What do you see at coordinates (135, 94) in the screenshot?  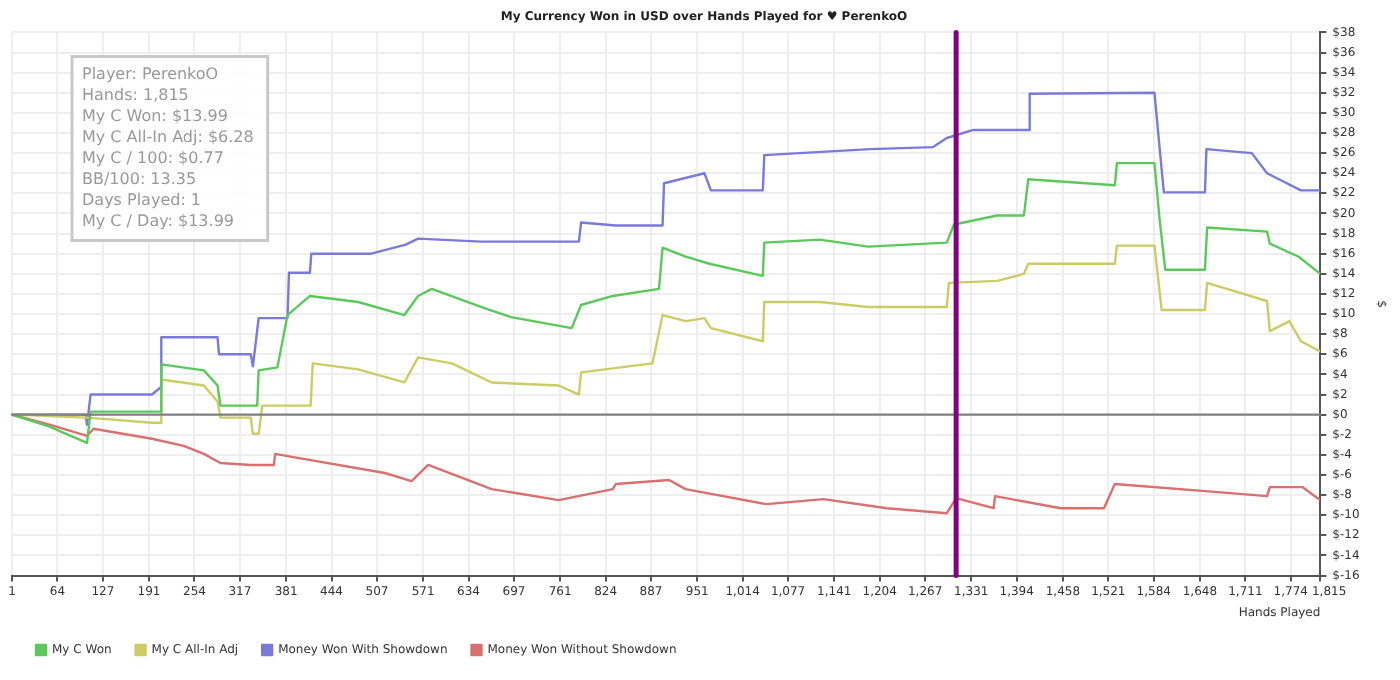 I see `annotation: Hands: 1,815` at bounding box center [135, 94].